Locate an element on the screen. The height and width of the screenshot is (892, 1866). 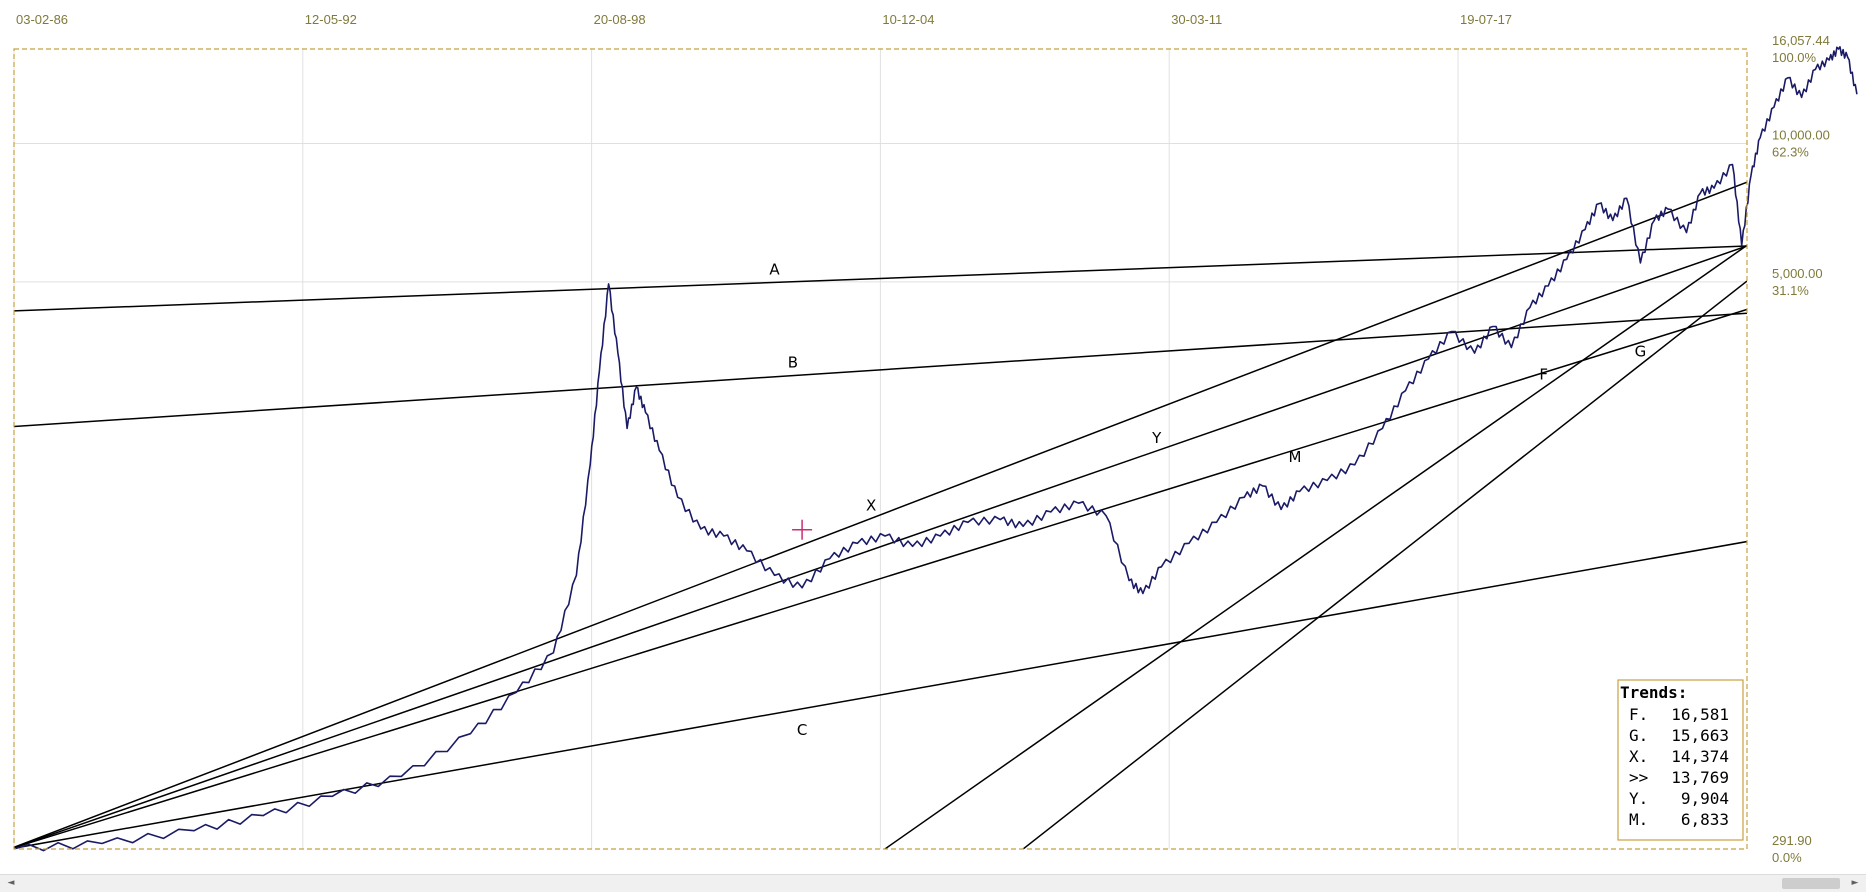
crosshair-marker is located at coordinates (802, 529).